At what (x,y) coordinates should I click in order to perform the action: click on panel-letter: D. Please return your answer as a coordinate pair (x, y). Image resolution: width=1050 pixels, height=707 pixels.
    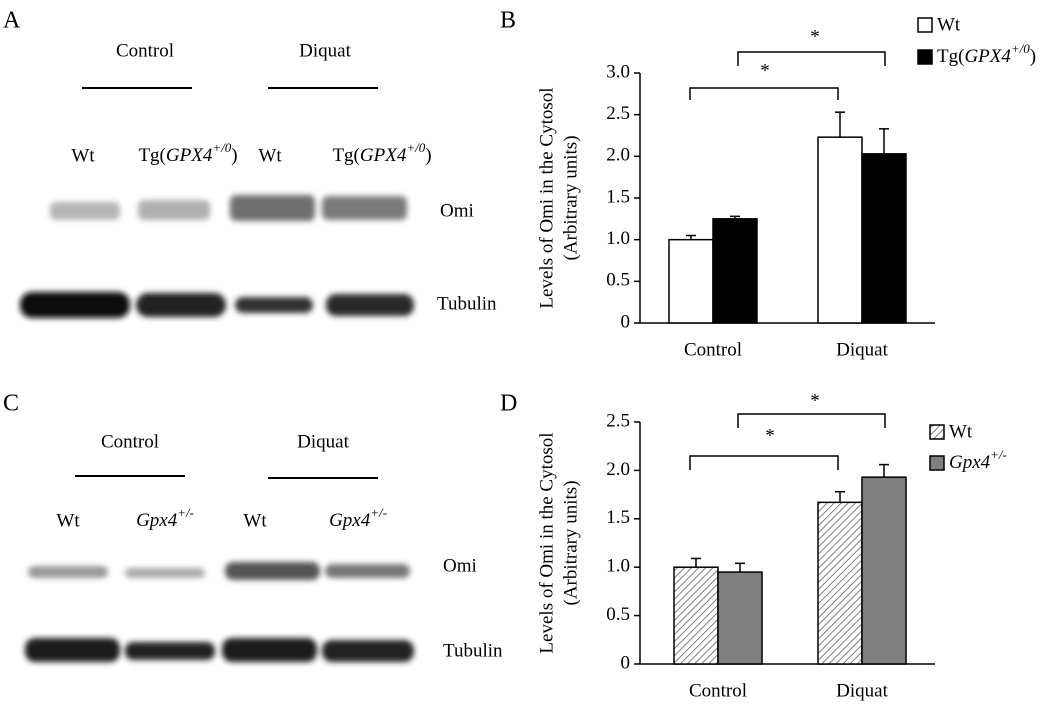
    Looking at the image, I should click on (508, 404).